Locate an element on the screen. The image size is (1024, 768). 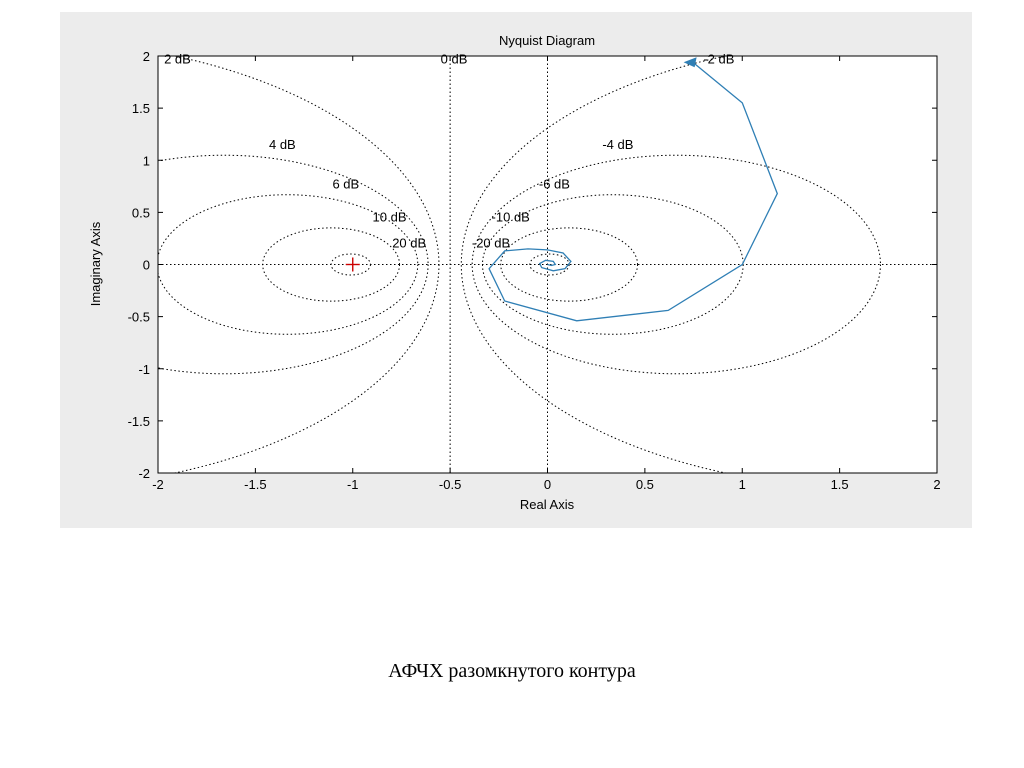
m-circle-neg4 is located at coordinates (676, 264).